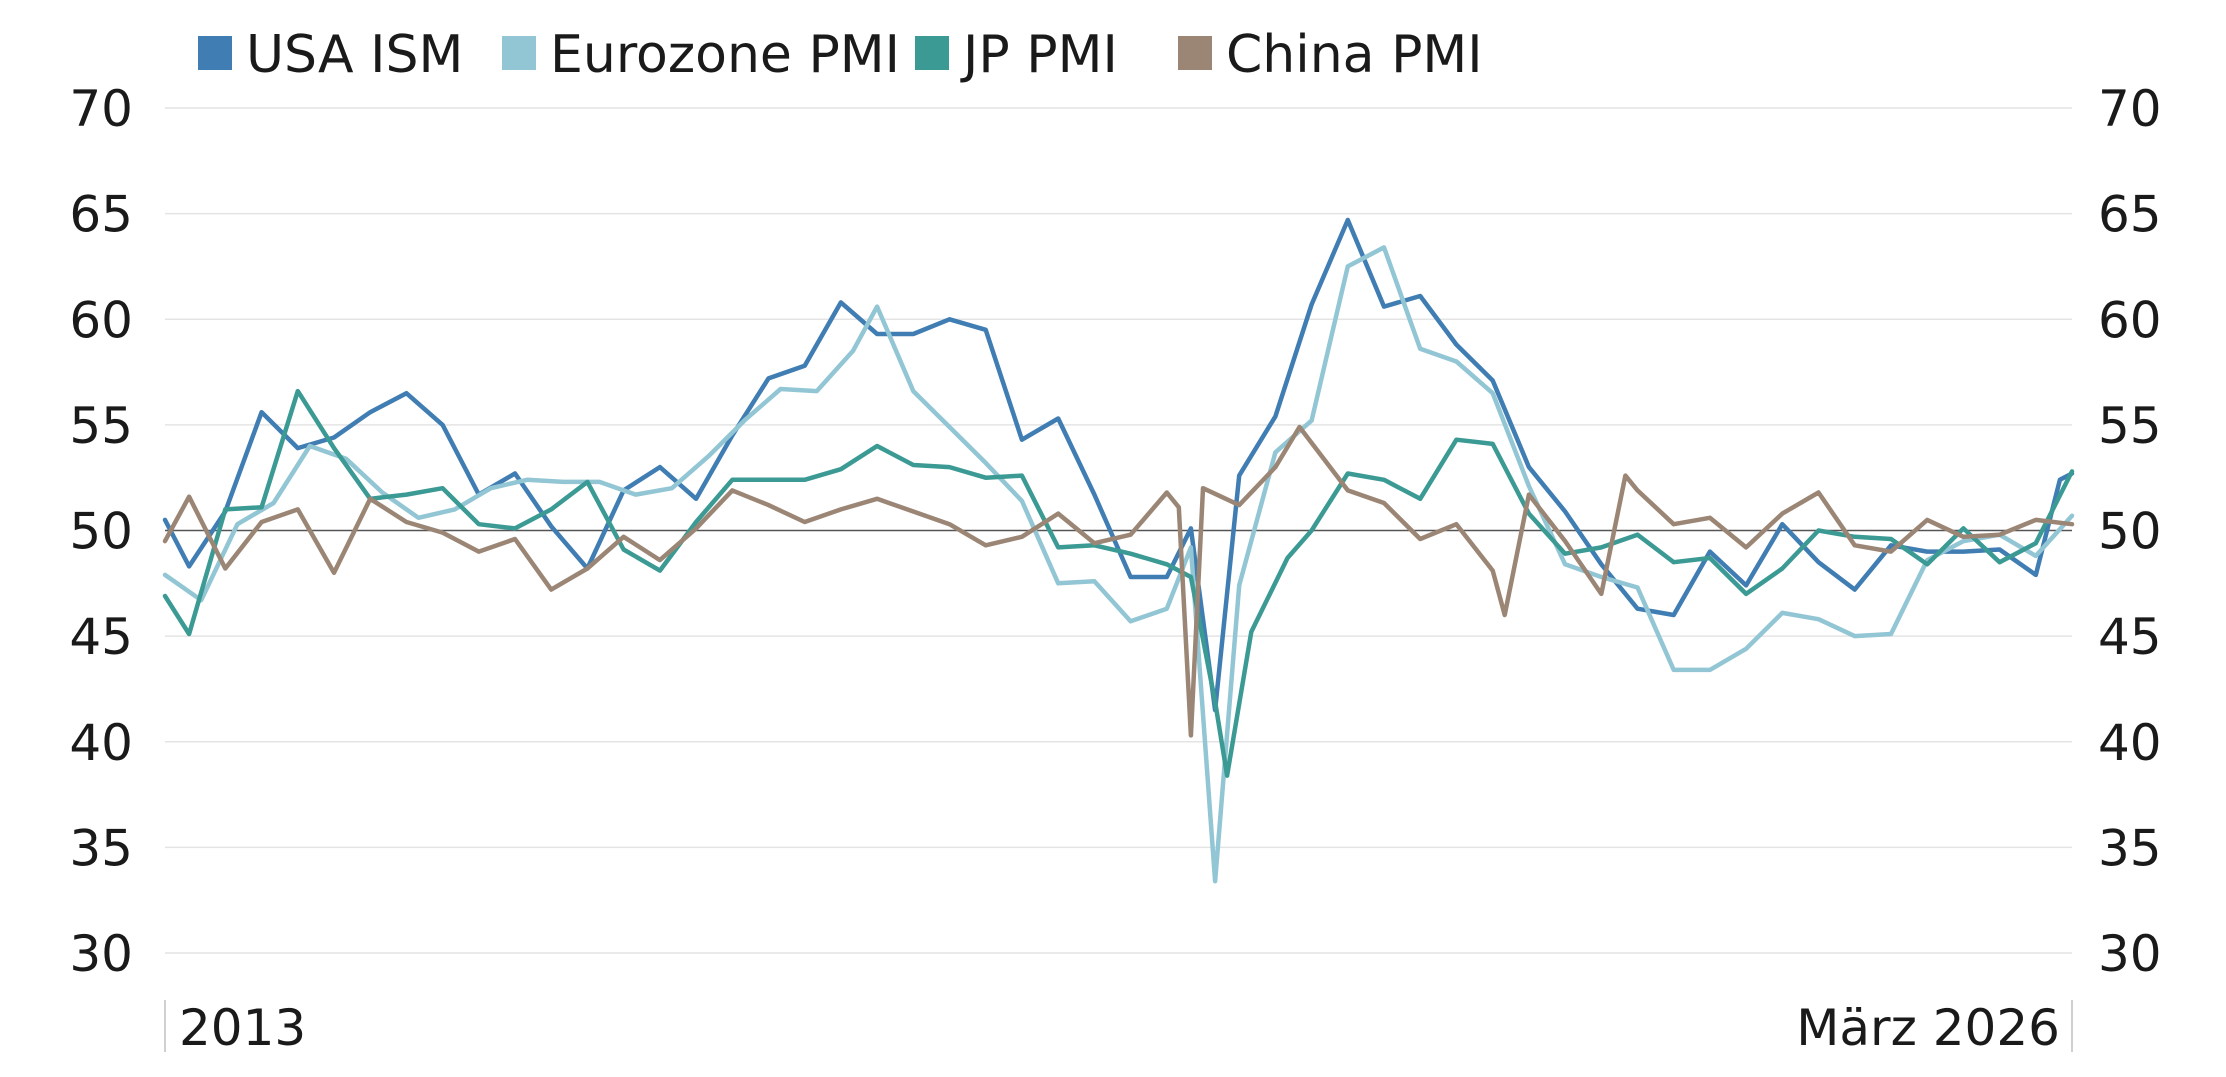  I want to click on y-tick-left-70: 70, so click(101, 109).